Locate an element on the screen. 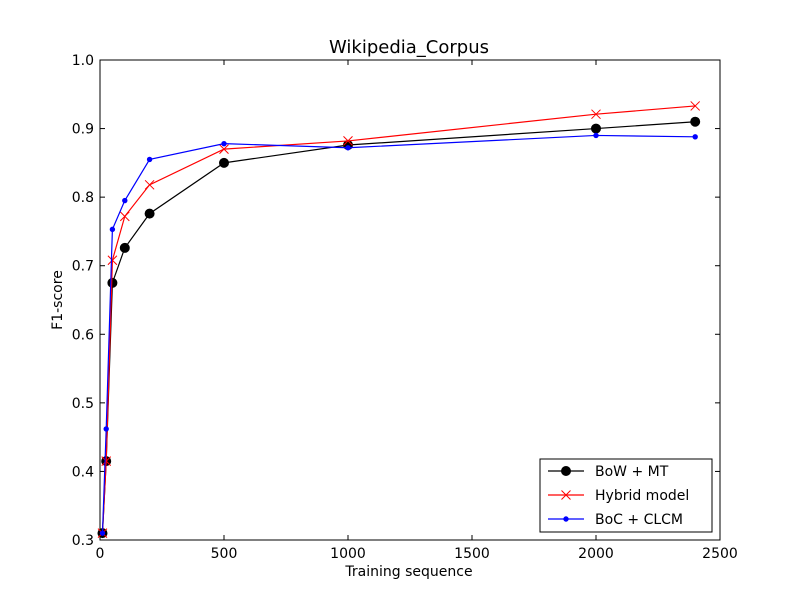 This screenshot has width=800, height=600. legend-label-bow-mt: BoW + MT is located at coordinates (632, 472).